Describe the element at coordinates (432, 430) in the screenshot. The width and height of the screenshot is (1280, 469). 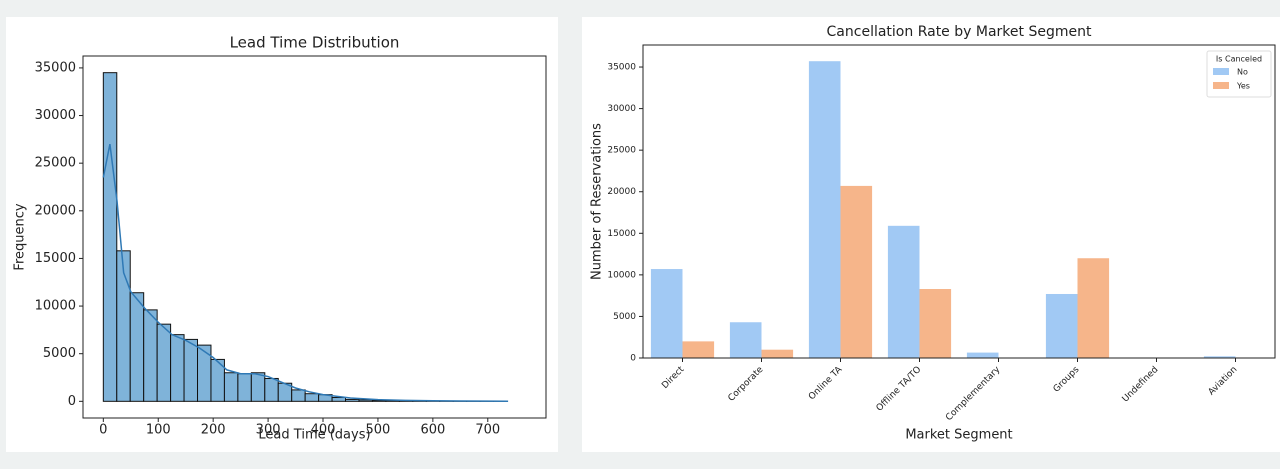
I see `x-tick-label: 600` at that location.